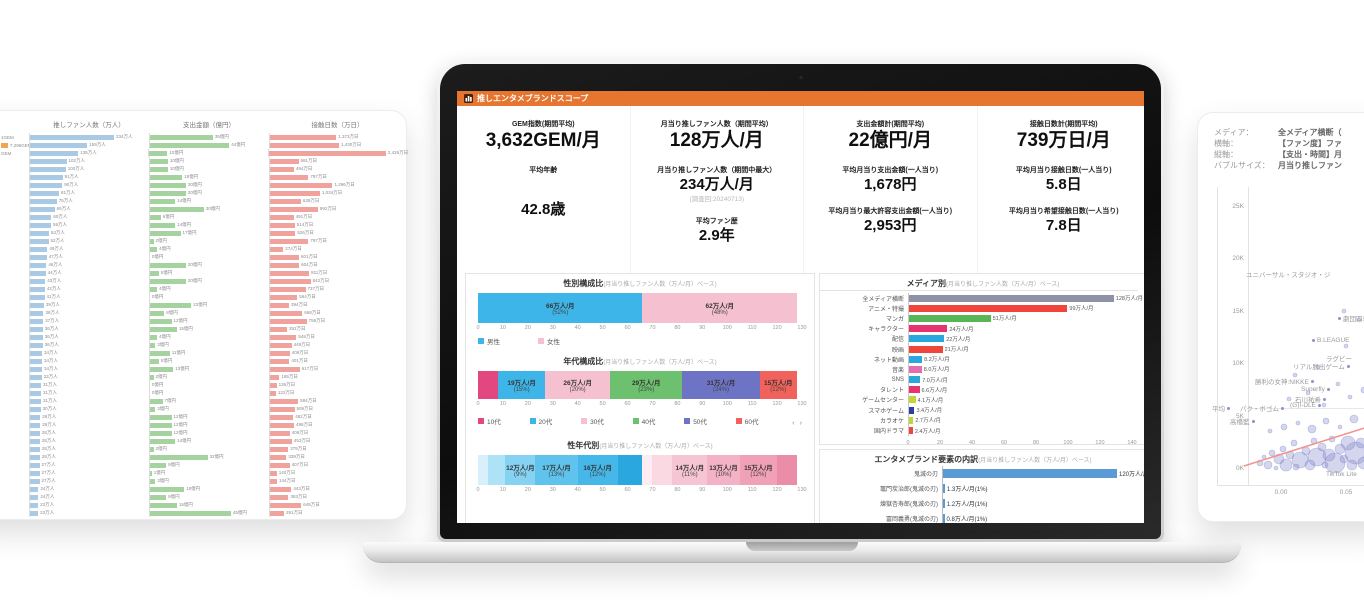 Image resolution: width=1364 pixels, height=600 pixels. What do you see at coordinates (643, 421) in the screenshot?
I see `legend-item-40代: 40代` at bounding box center [643, 421].